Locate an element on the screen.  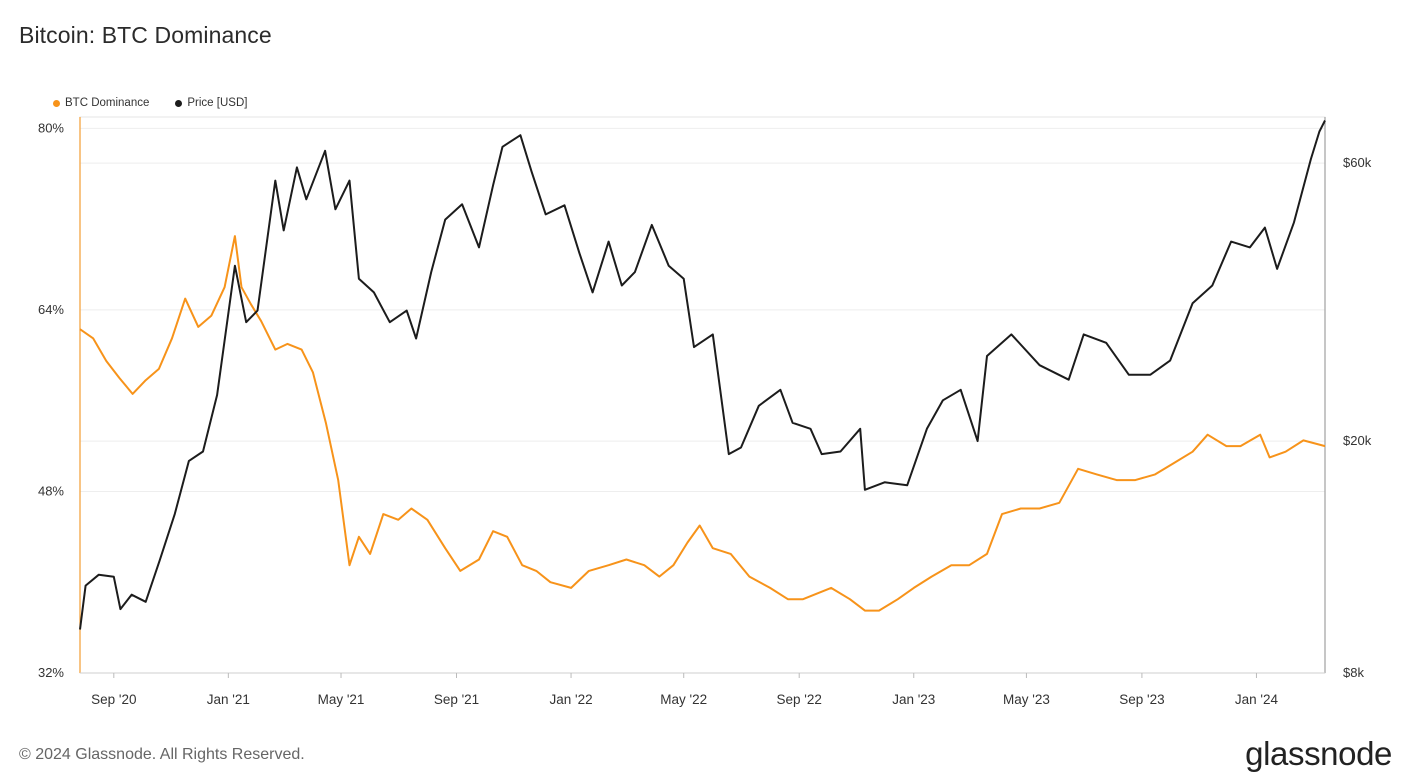
x-tick-label-1: Jan '21 is located at coordinates (228, 699).